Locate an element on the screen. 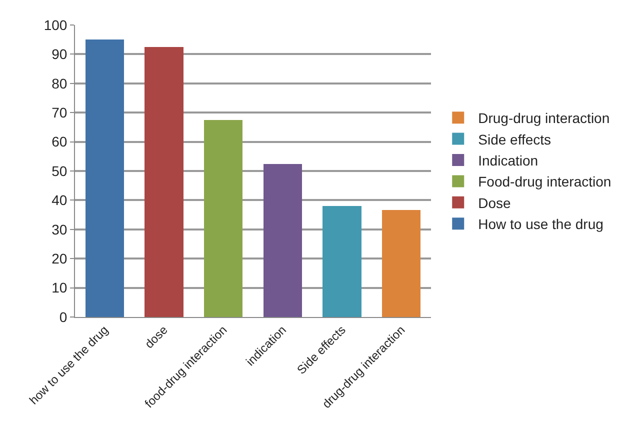 Image resolution: width=627 pixels, height=421 pixels. y-tick-label: 0 is located at coordinates (63, 316).